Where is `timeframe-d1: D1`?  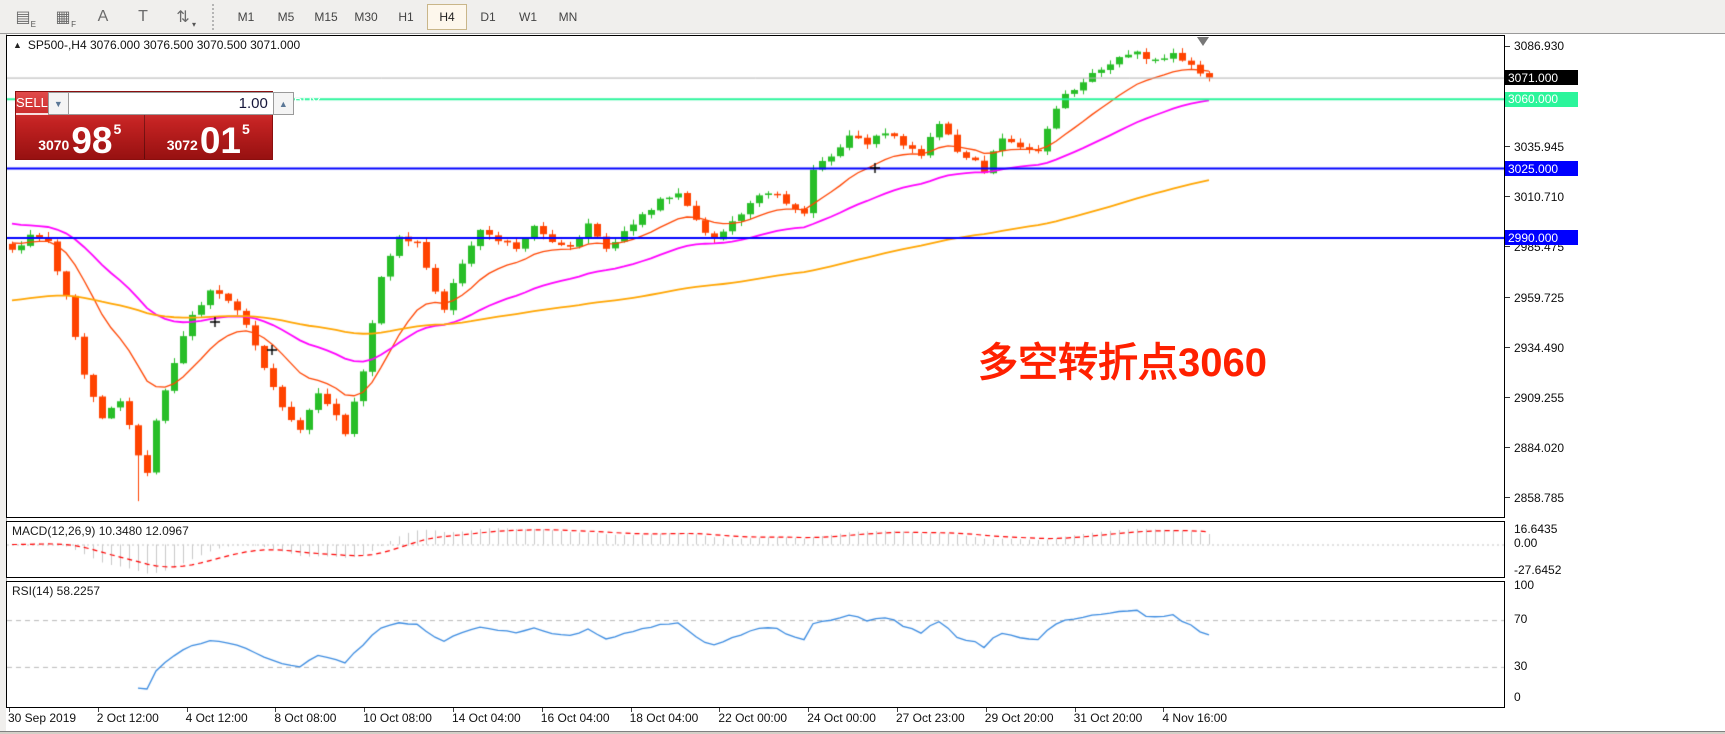
timeframe-d1: D1 is located at coordinates (488, 16).